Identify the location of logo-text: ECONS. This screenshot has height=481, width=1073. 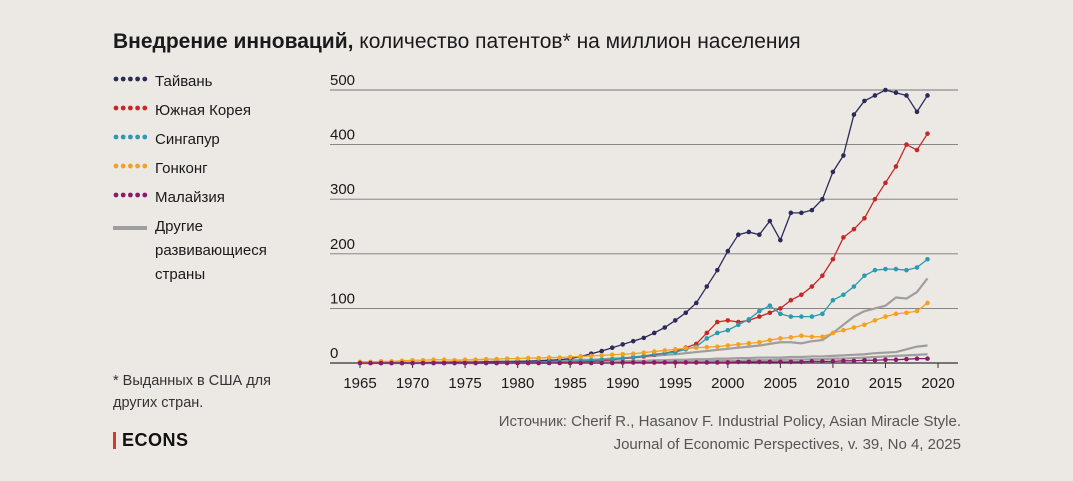
(155, 440).